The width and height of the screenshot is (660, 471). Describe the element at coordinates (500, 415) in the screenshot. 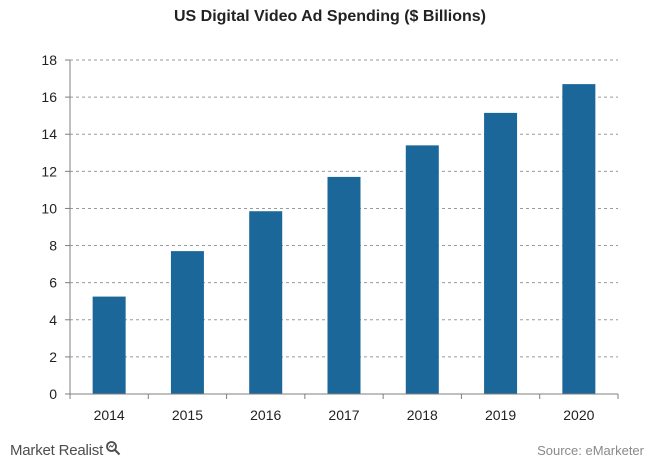

I see `x-tick-label: 2019` at that location.